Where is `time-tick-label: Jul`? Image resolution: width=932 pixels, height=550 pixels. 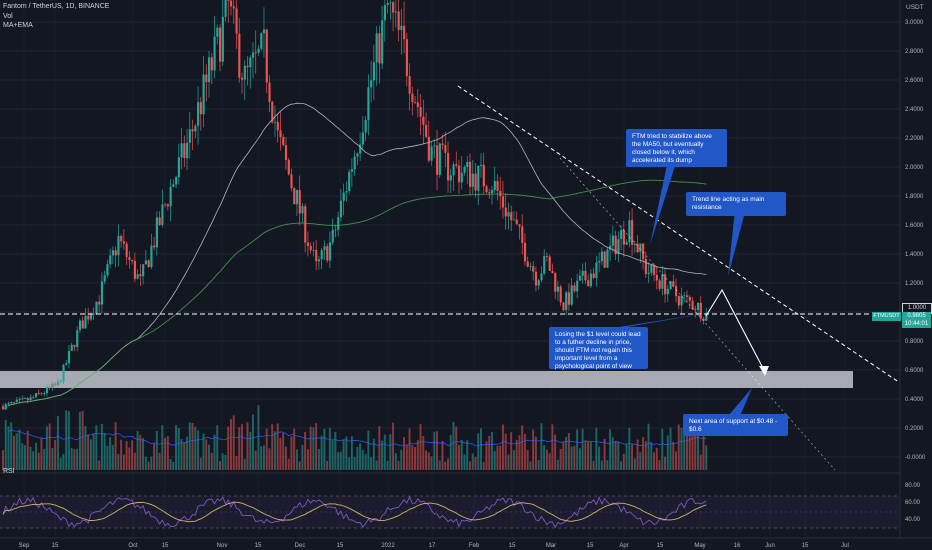
time-tick-label: Jul is located at coordinates (845, 546).